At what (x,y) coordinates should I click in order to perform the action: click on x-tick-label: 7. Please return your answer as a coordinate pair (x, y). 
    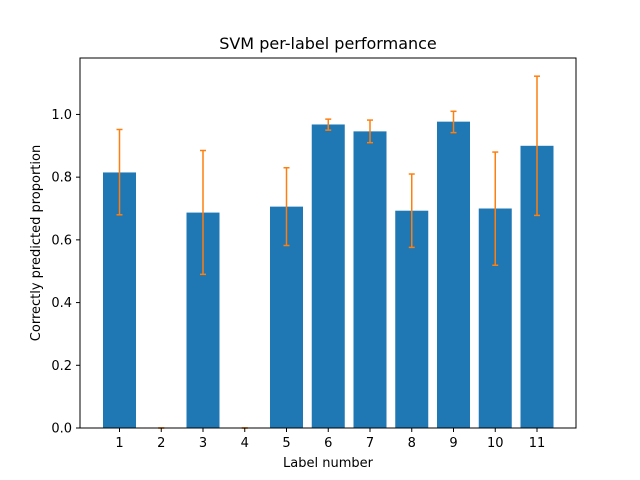
    Looking at the image, I should click on (370, 443).